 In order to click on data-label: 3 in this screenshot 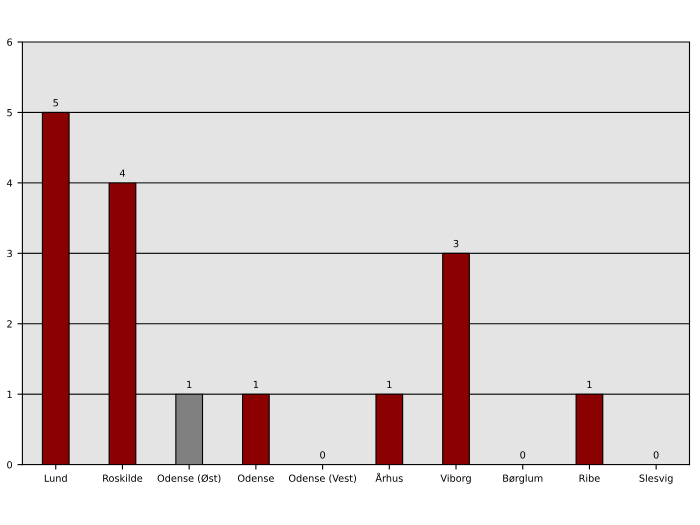, I will do `click(456, 244)`.